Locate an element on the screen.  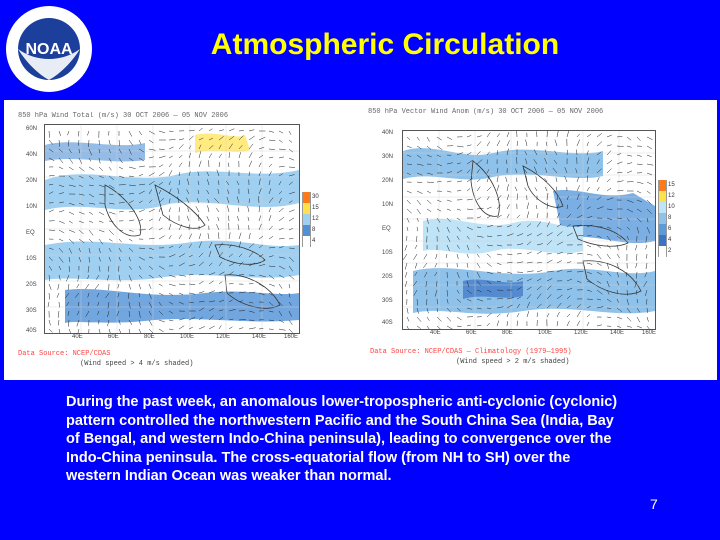
right-map-grid is located at coordinates (529, 230).